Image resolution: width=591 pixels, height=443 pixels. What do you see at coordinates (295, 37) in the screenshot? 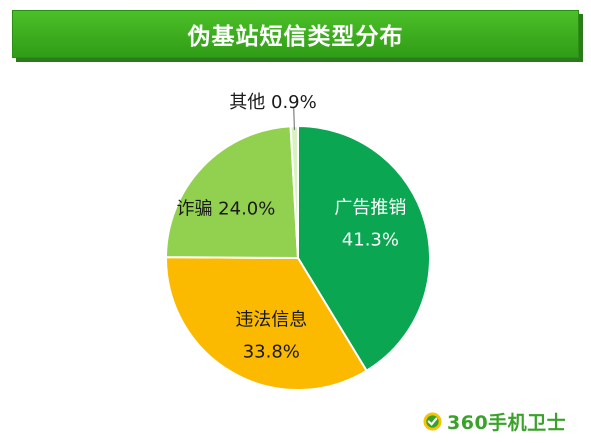
I see `chart-title: 伪基站短信类型分布` at bounding box center [295, 37].